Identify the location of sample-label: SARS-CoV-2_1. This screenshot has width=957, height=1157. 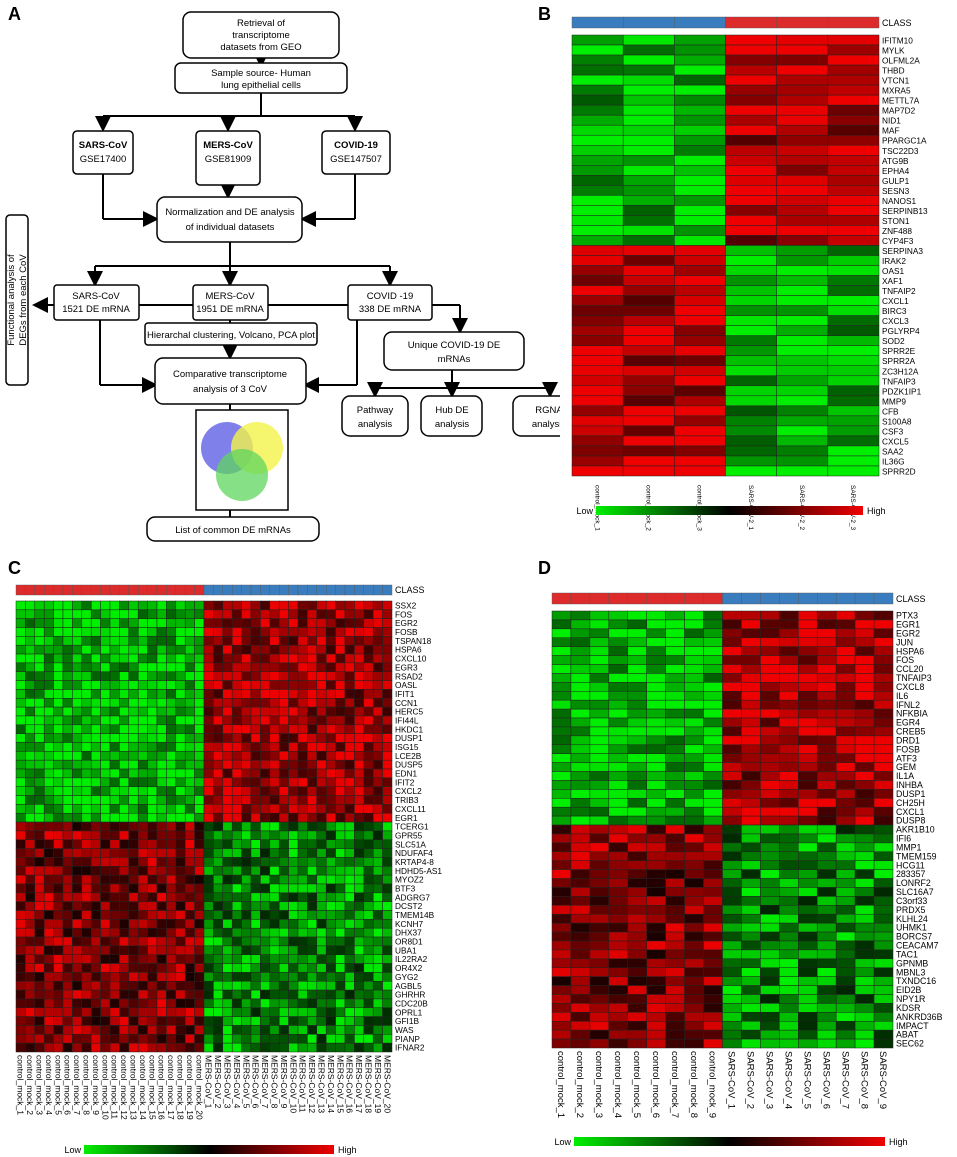
(750, 508).